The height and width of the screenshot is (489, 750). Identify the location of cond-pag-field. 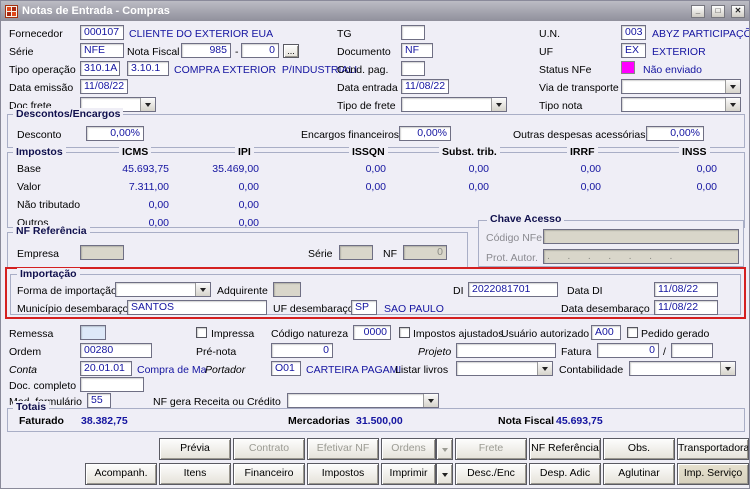
(413, 68).